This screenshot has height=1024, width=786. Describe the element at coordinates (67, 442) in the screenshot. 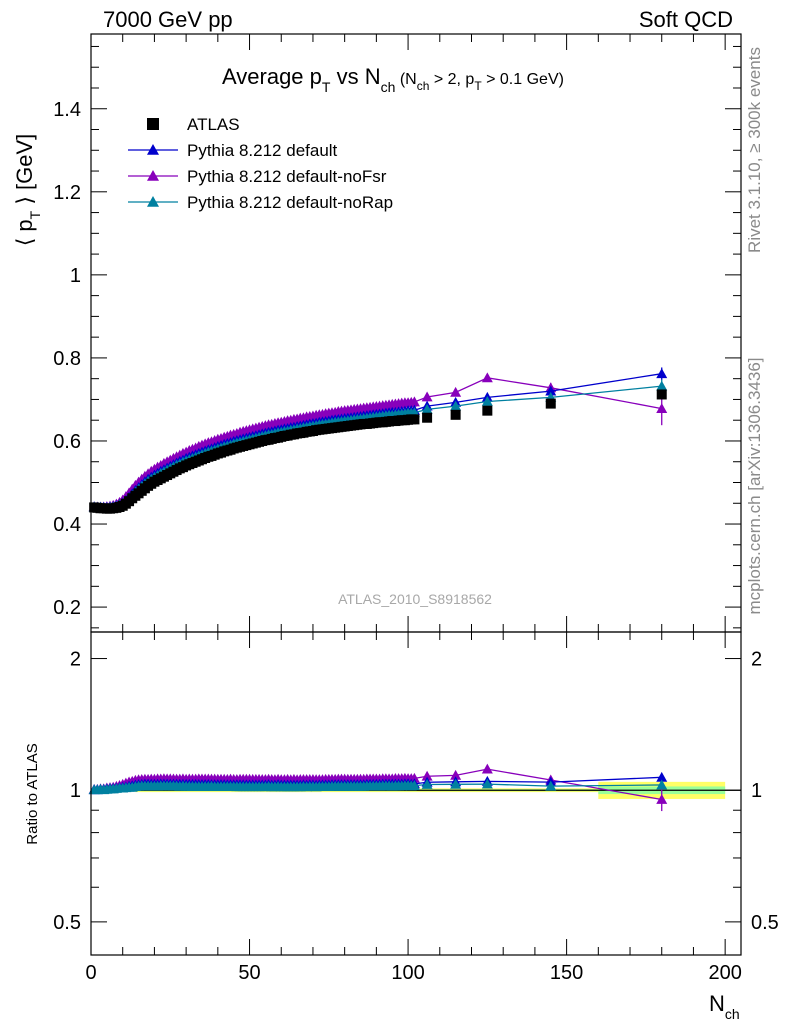

I see `y-tick-label-main: 0.6` at that location.